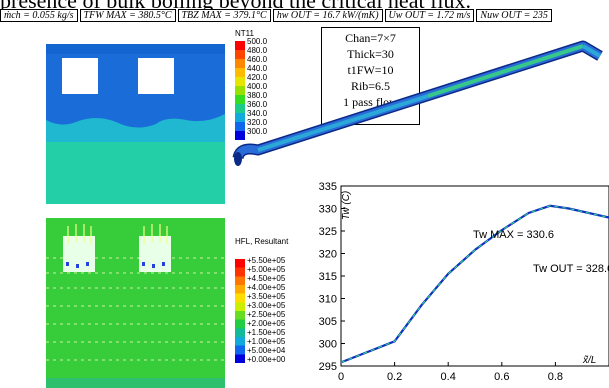 This screenshot has height=388, width=609. What do you see at coordinates (257, 104) in the screenshot?
I see `temp-legend-label: 360.0` at bounding box center [257, 104].